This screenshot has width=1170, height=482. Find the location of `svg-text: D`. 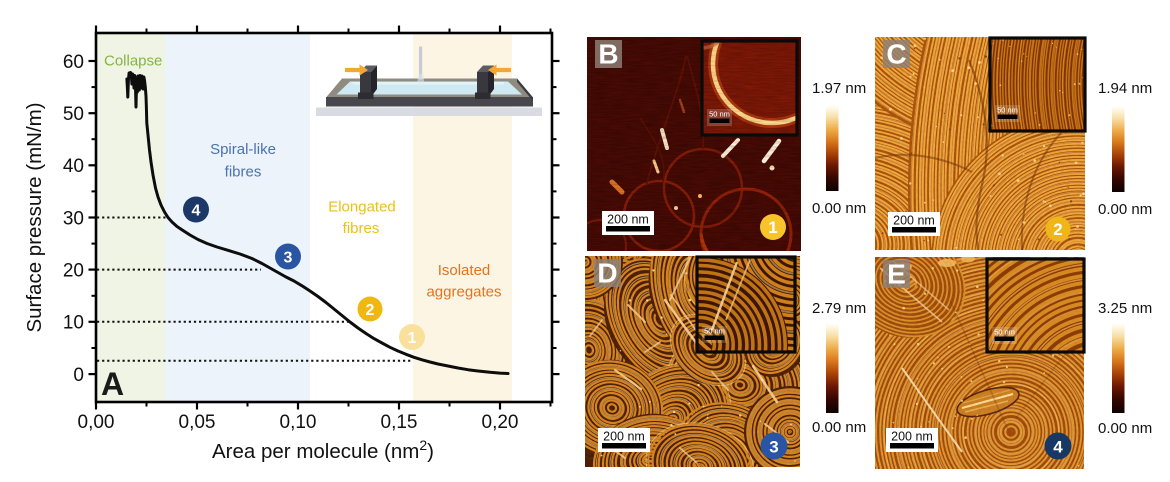

svg-text: D is located at coordinates (607, 273).